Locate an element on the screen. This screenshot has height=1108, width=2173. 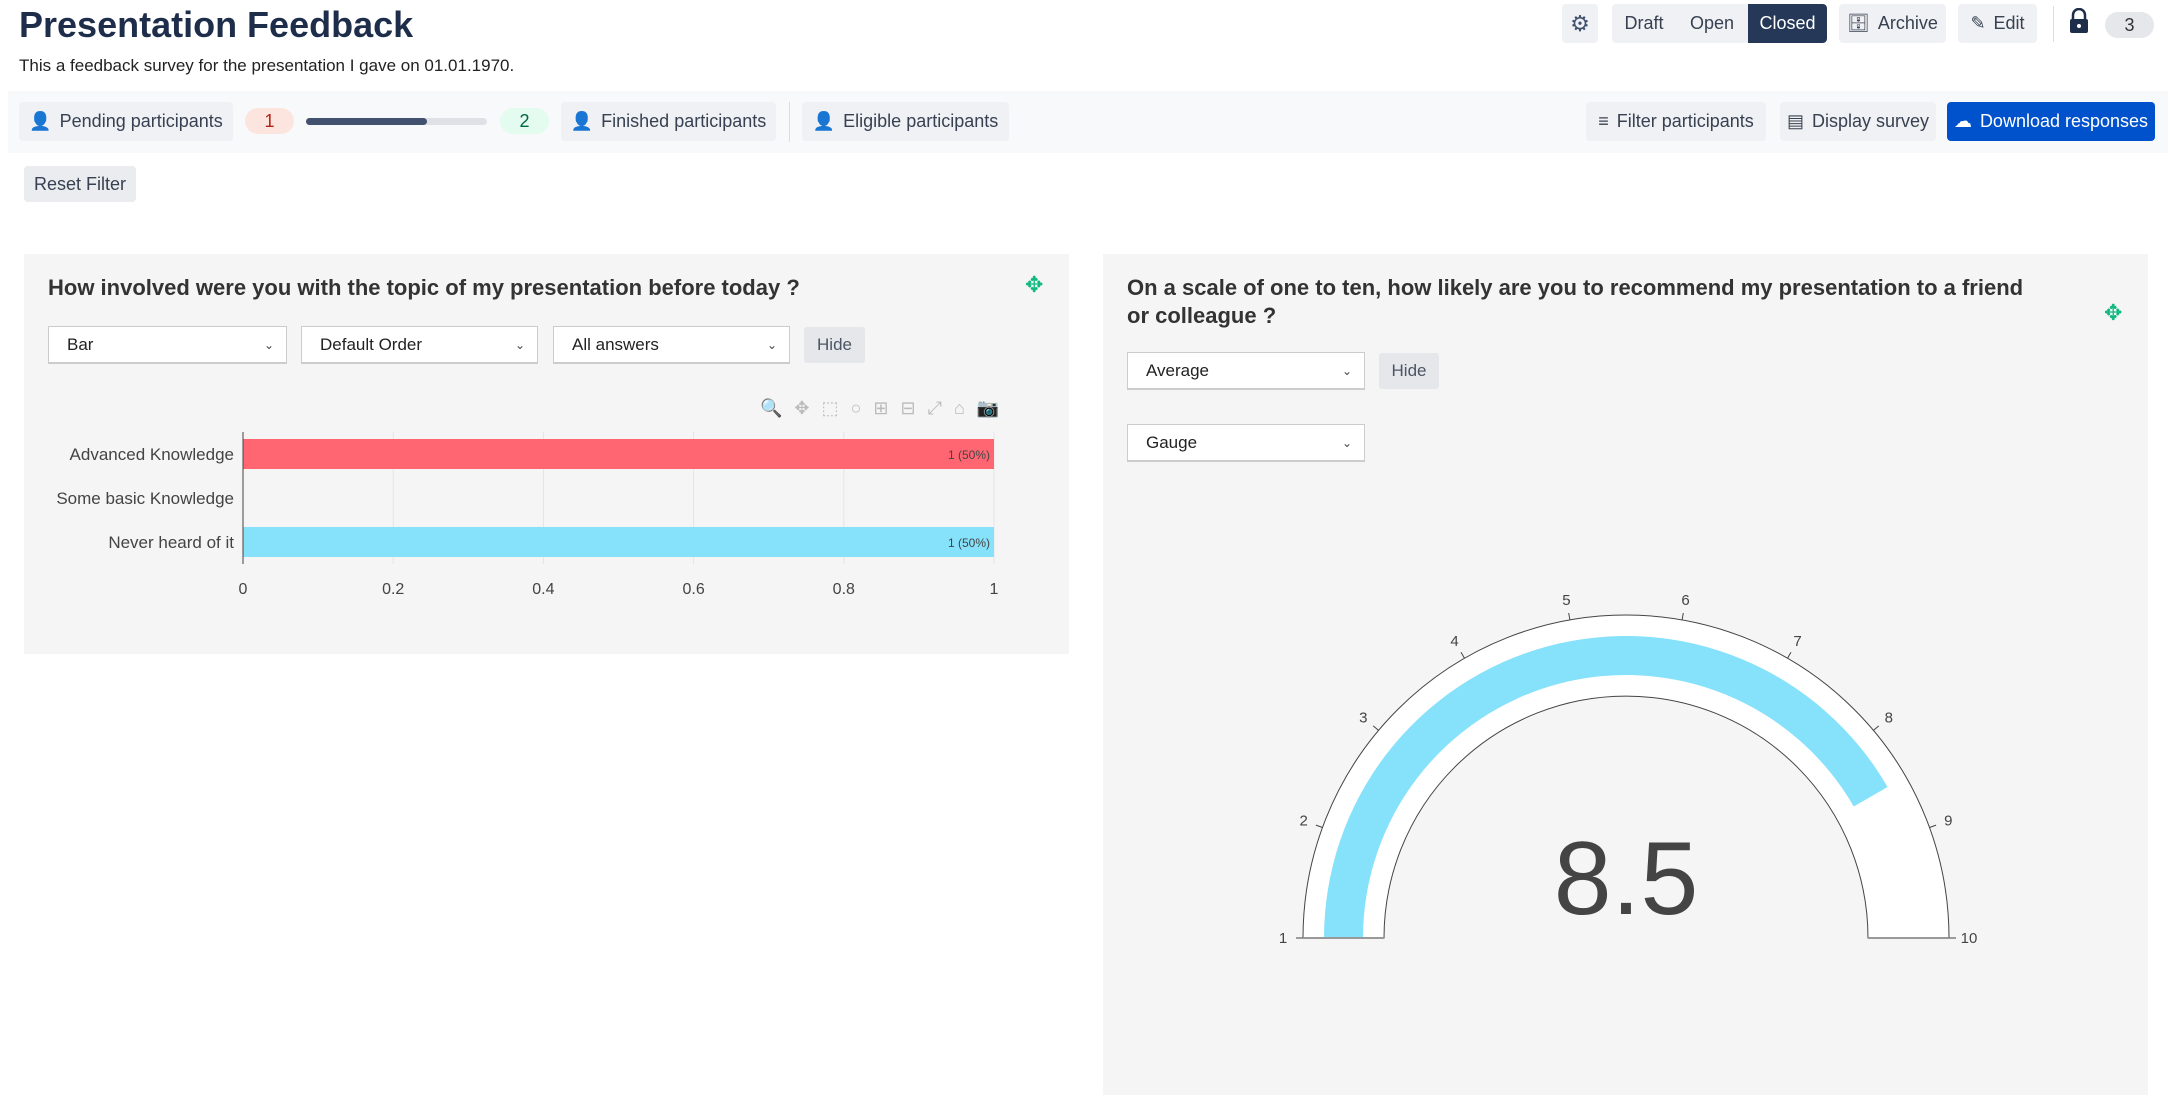
display-survey-button: ▤ Display survey is located at coordinates (1858, 121).